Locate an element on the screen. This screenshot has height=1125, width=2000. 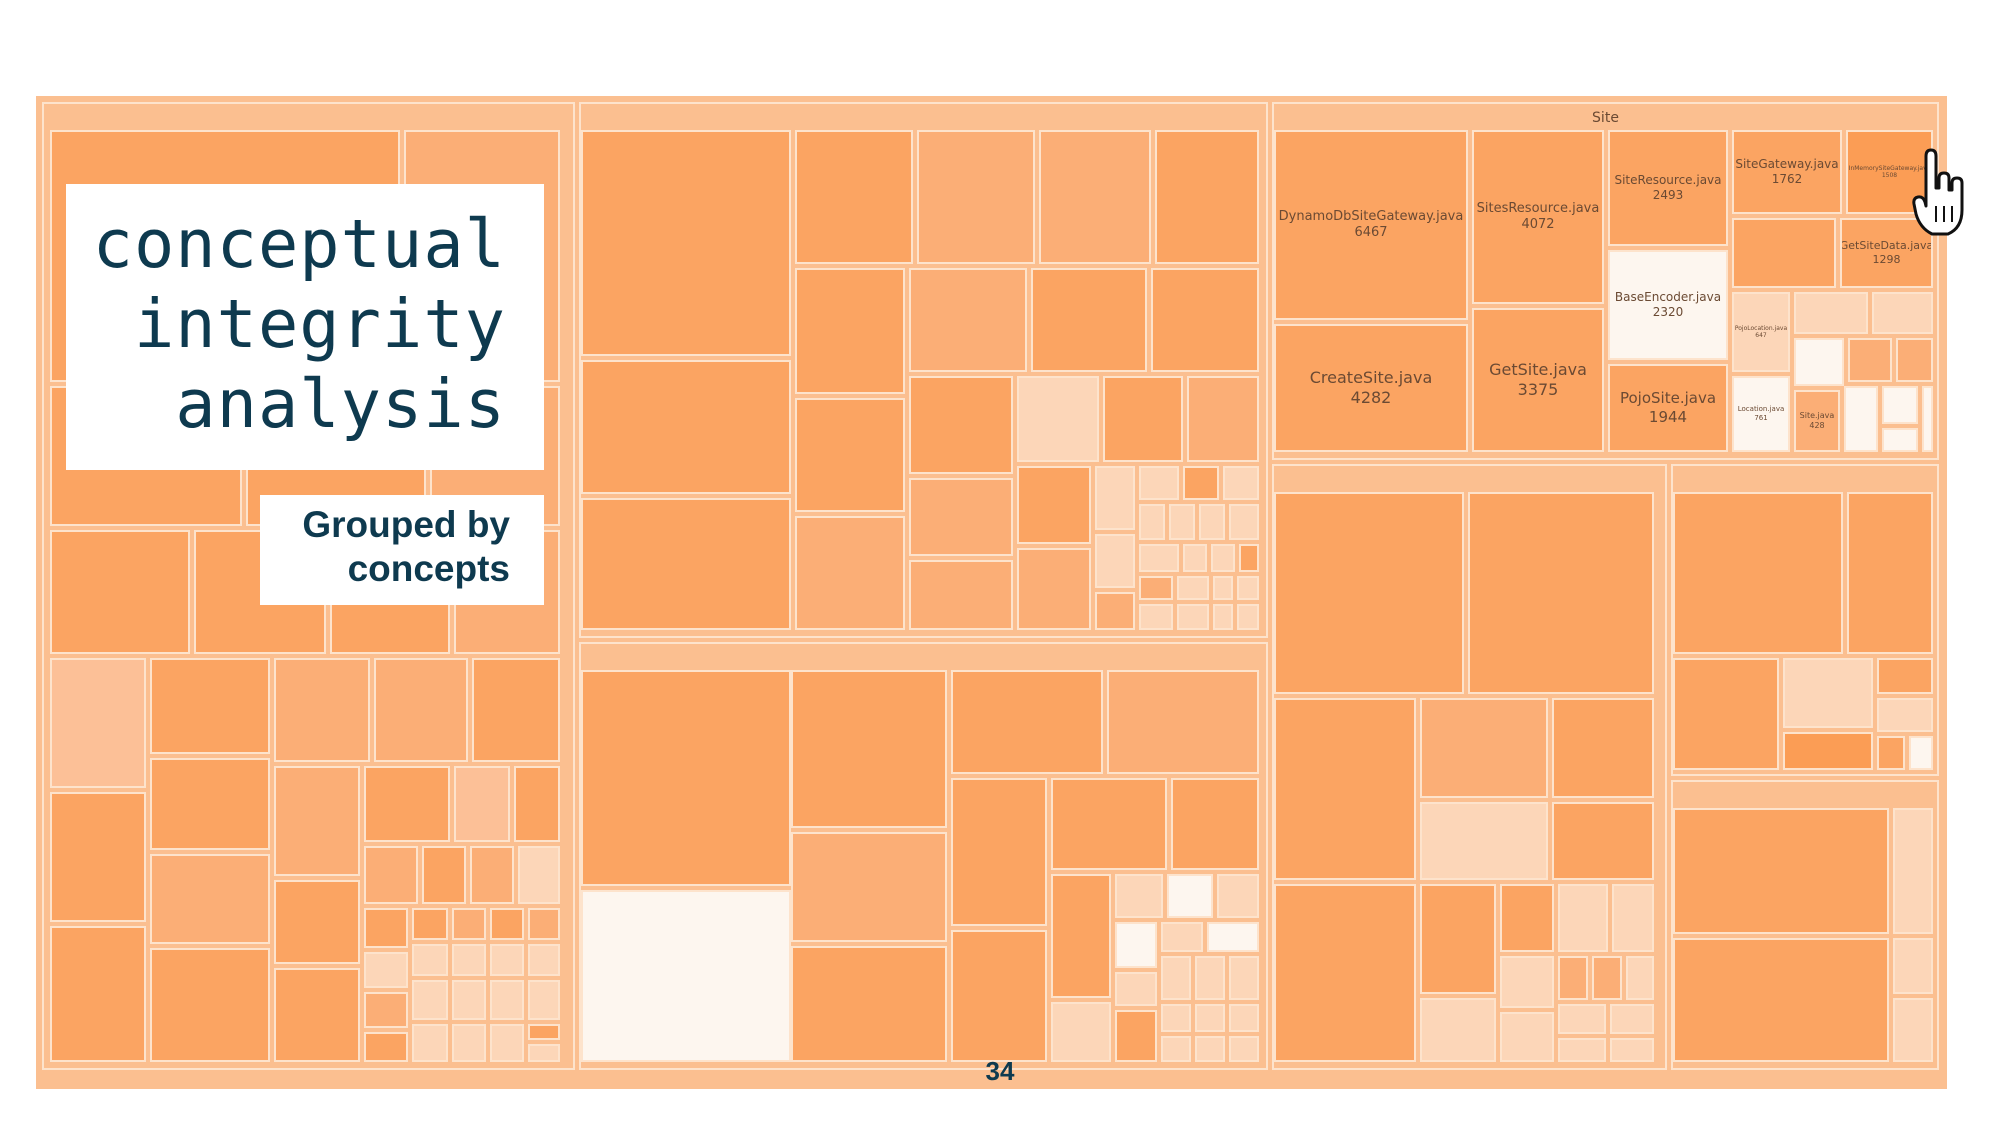
site-file-dynamodbsitegateway: DynamoDbSiteGateway.java 6467 is located at coordinates (1371, 225).